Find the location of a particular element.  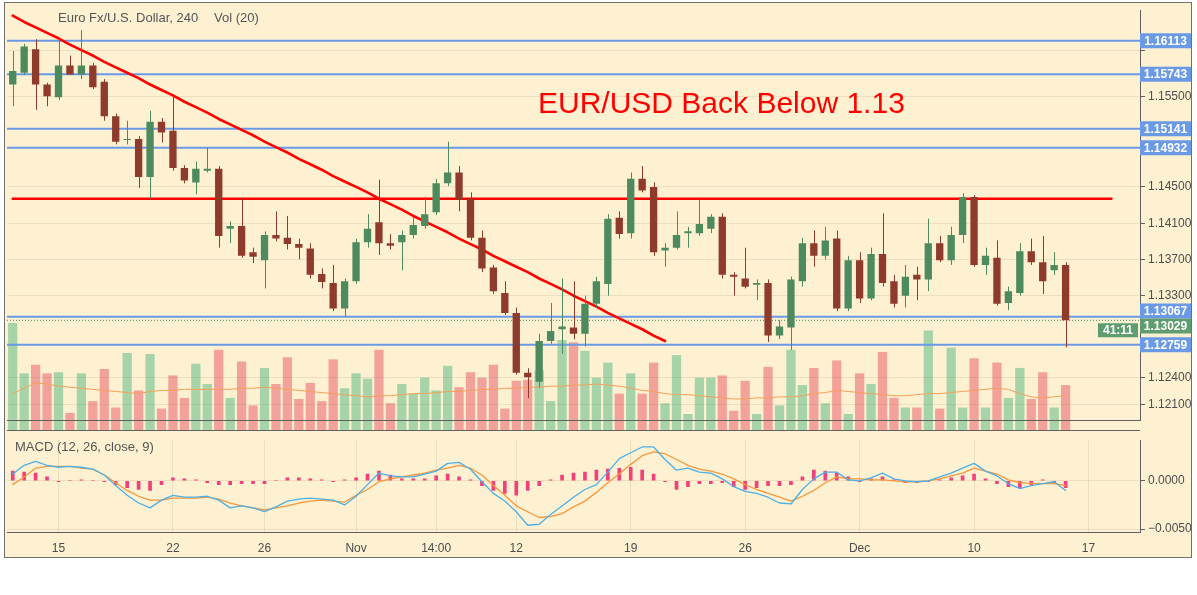

ref-line-label: 1.15141 is located at coordinates (1165, 128).